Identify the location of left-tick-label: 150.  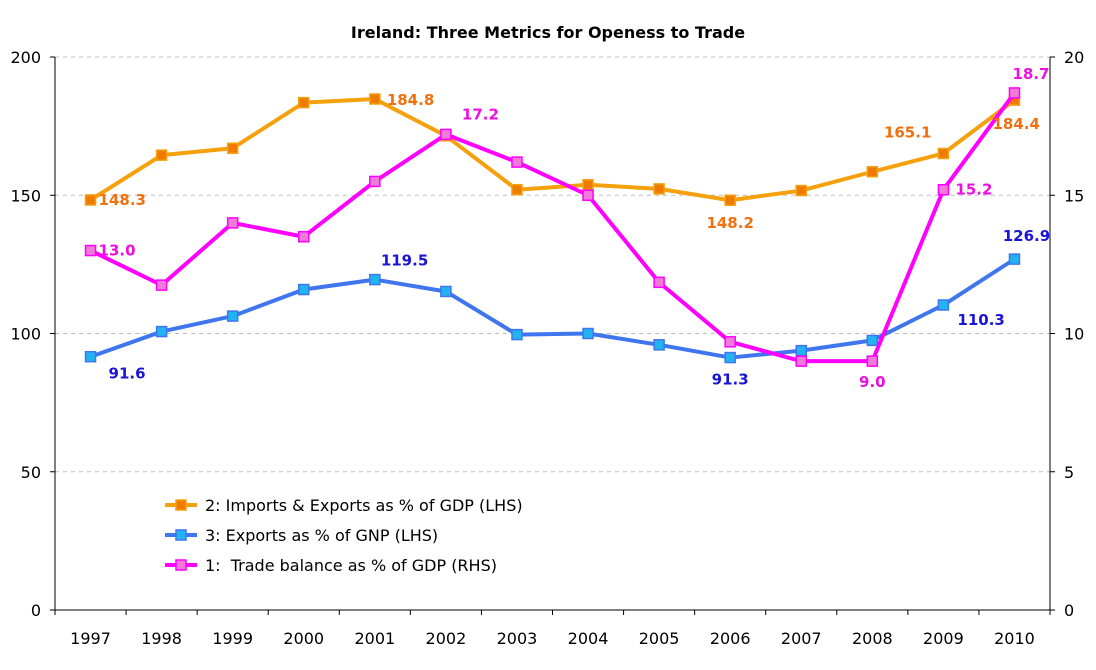
(25, 195).